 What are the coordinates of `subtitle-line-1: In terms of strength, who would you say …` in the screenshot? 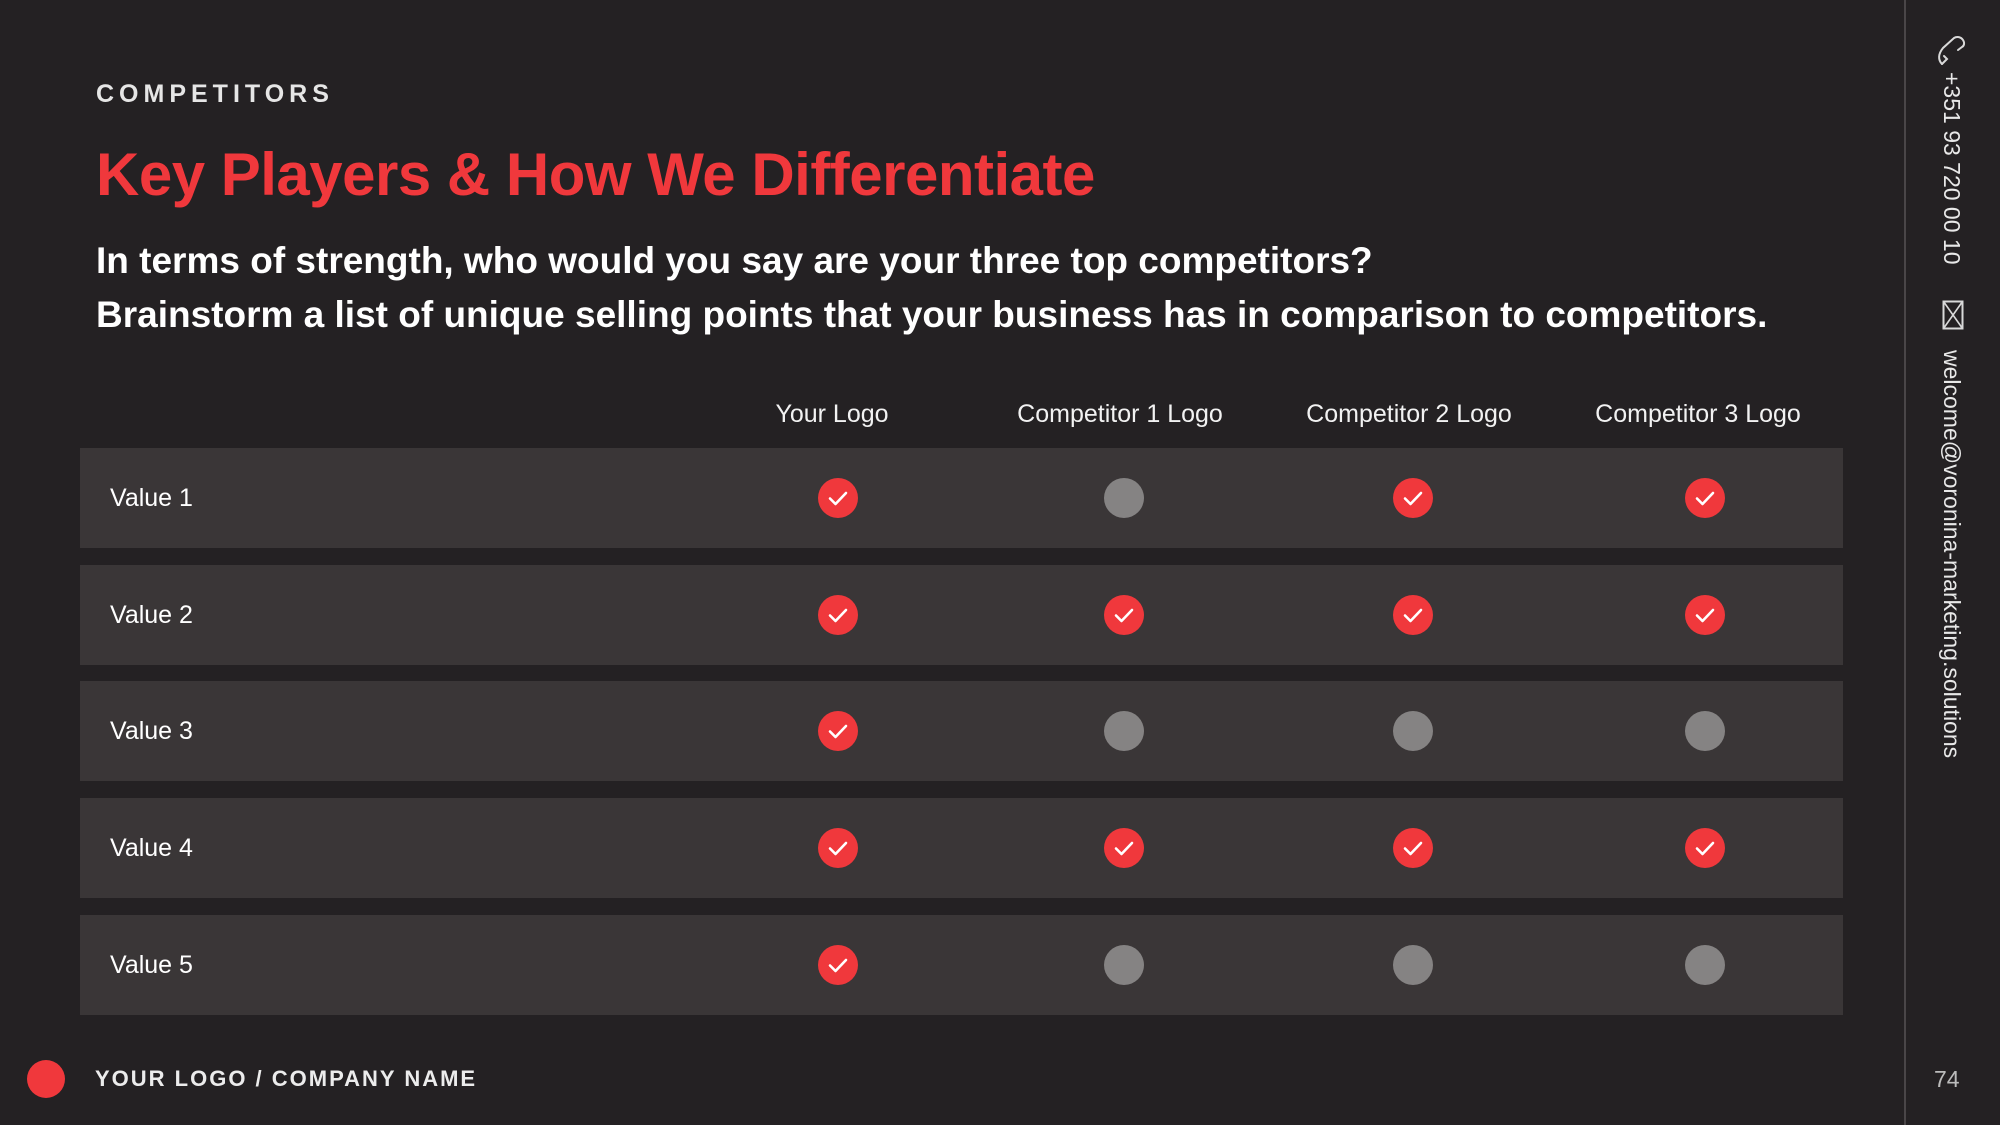 It's located at (734, 260).